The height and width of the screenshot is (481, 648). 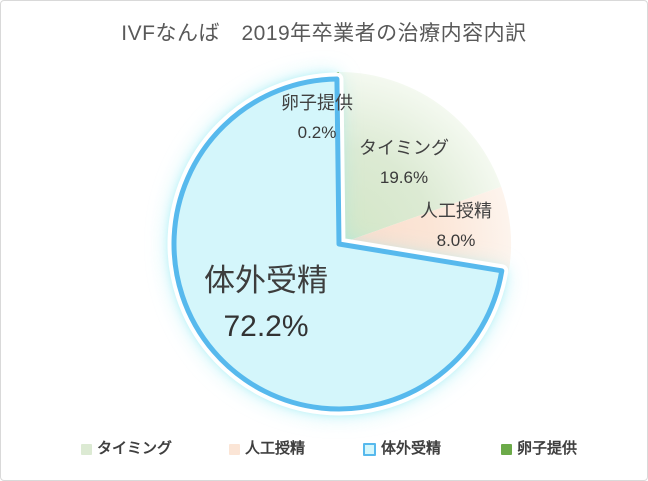 I want to click on legend-marker-artificial-insemination-icon, so click(x=234, y=449).